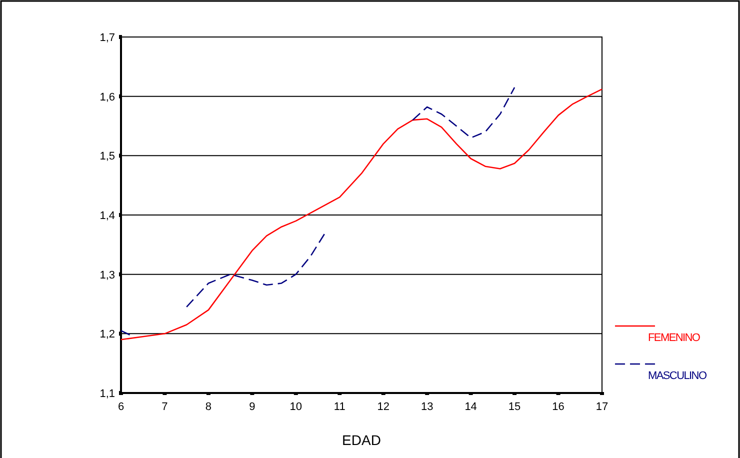  What do you see at coordinates (107, 216) in the screenshot?
I see `y-tick-label: 1,4` at bounding box center [107, 216].